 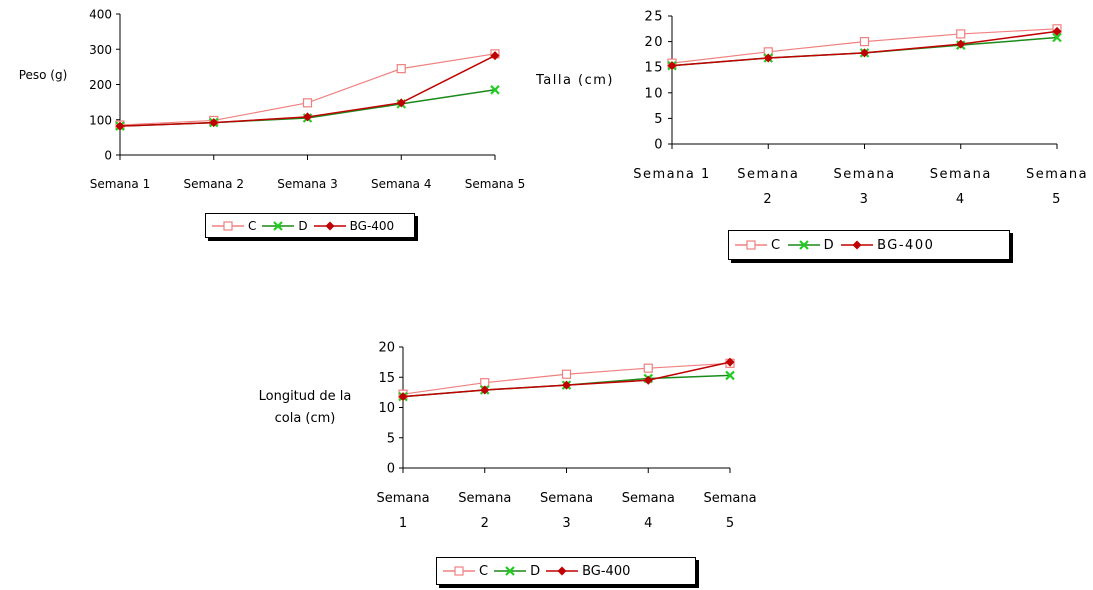 What do you see at coordinates (305, 407) in the screenshot?
I see `y-axis-label: Longitud de la cola (cm)` at bounding box center [305, 407].